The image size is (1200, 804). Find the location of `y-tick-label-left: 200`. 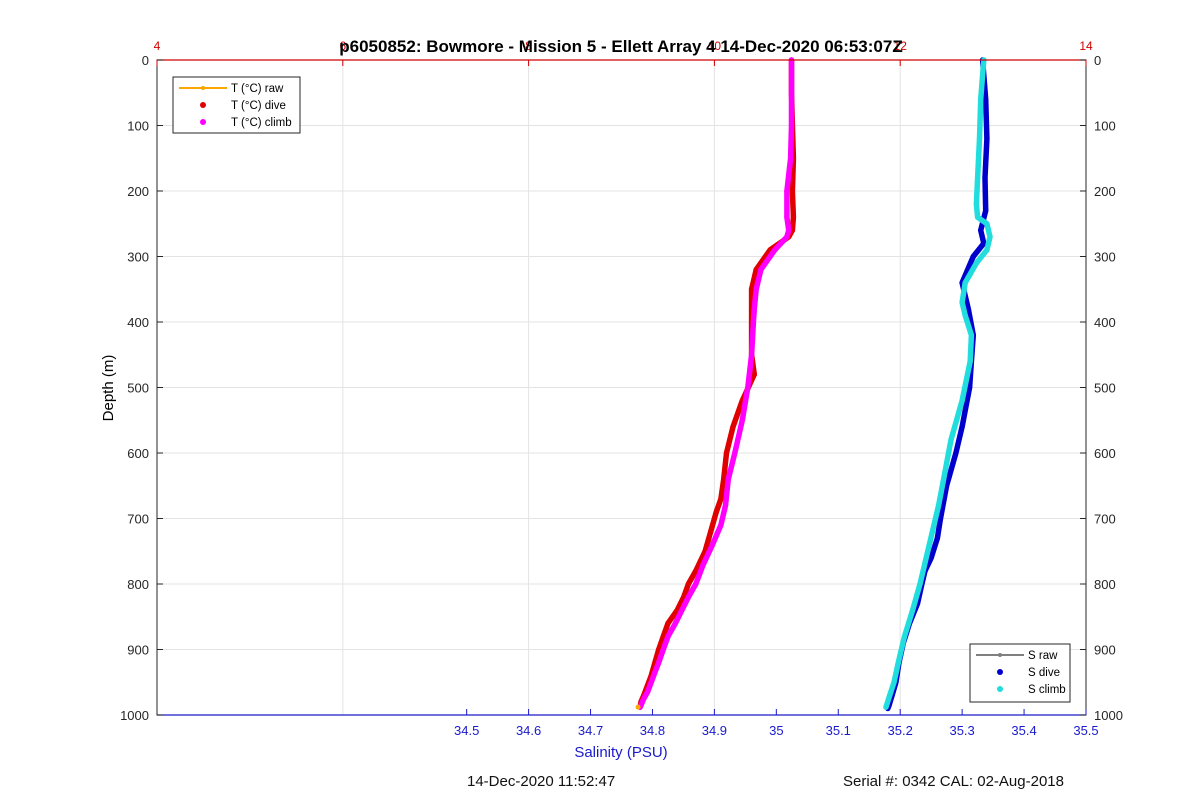

y-tick-label-left: 200 is located at coordinates (138, 191).